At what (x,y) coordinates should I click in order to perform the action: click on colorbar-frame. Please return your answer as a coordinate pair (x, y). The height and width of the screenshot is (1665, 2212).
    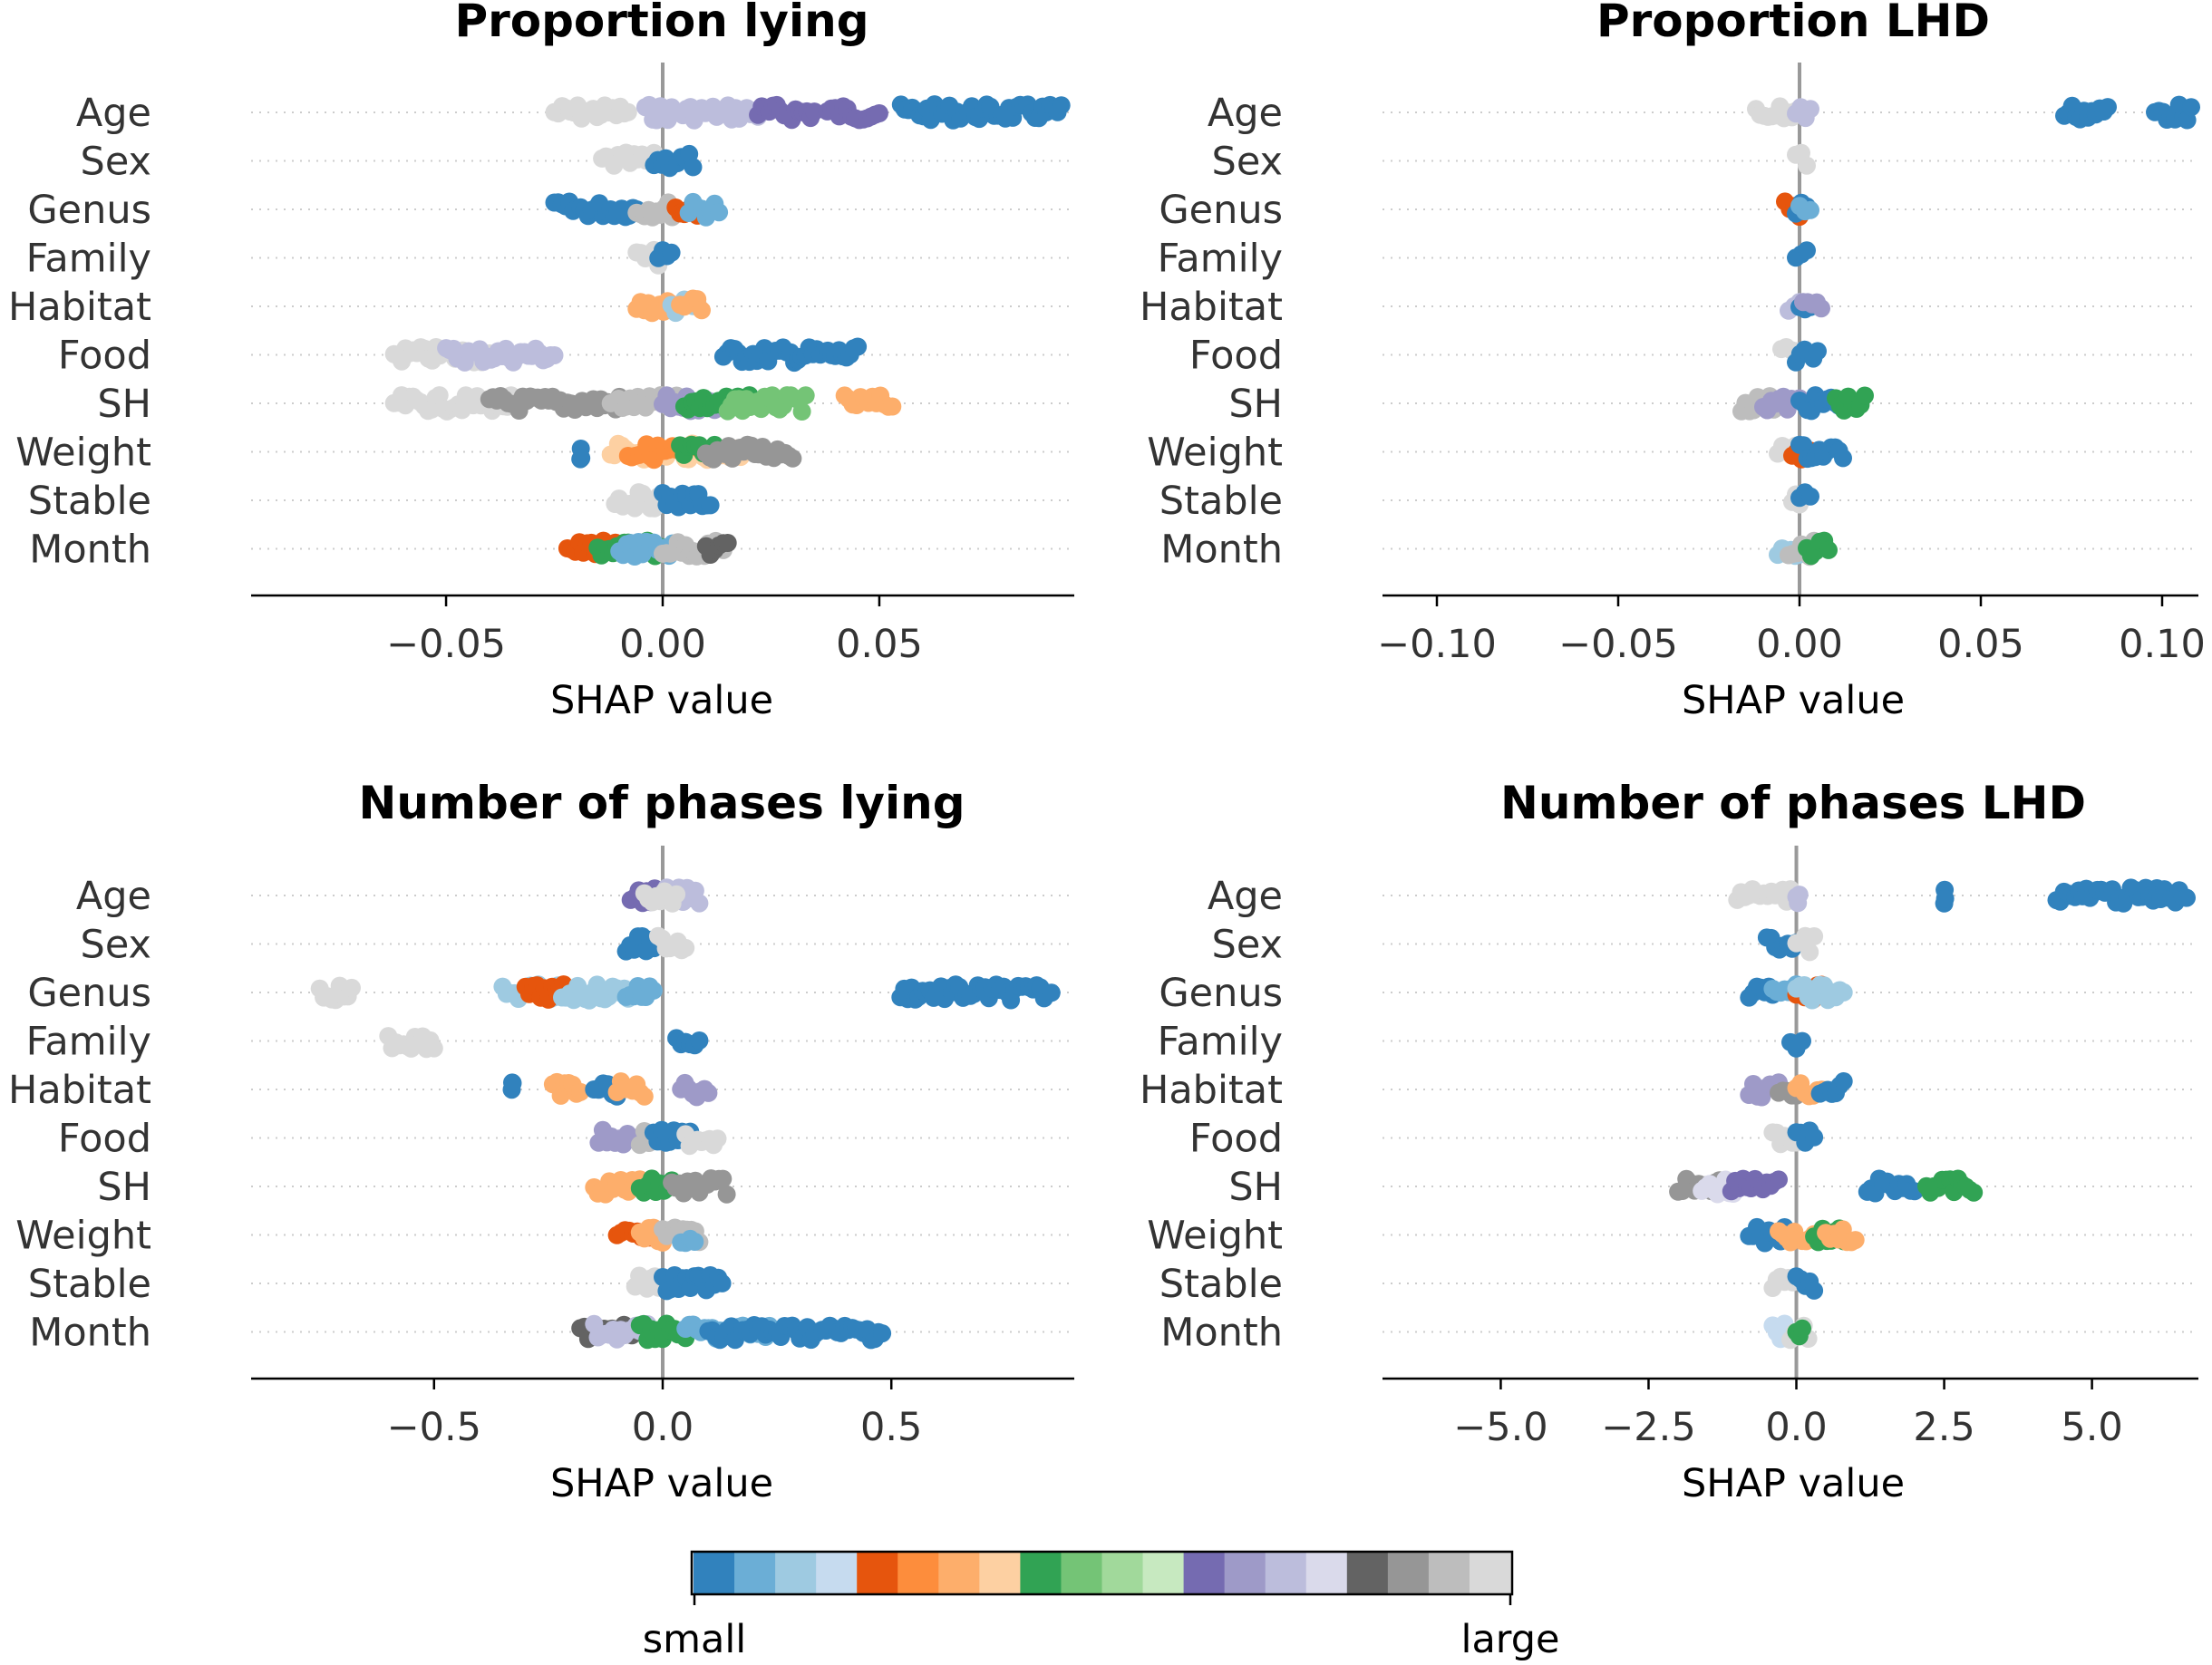
    Looking at the image, I should click on (1102, 1573).